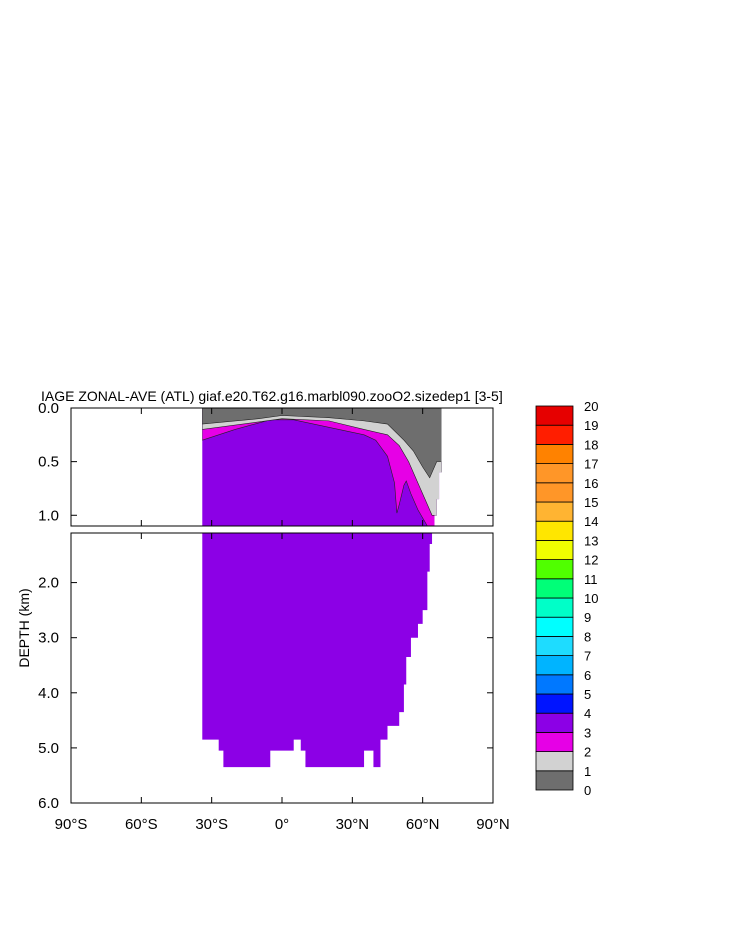  Describe the element at coordinates (211, 824) in the screenshot. I see `x-tick-label: 30°S` at that location.